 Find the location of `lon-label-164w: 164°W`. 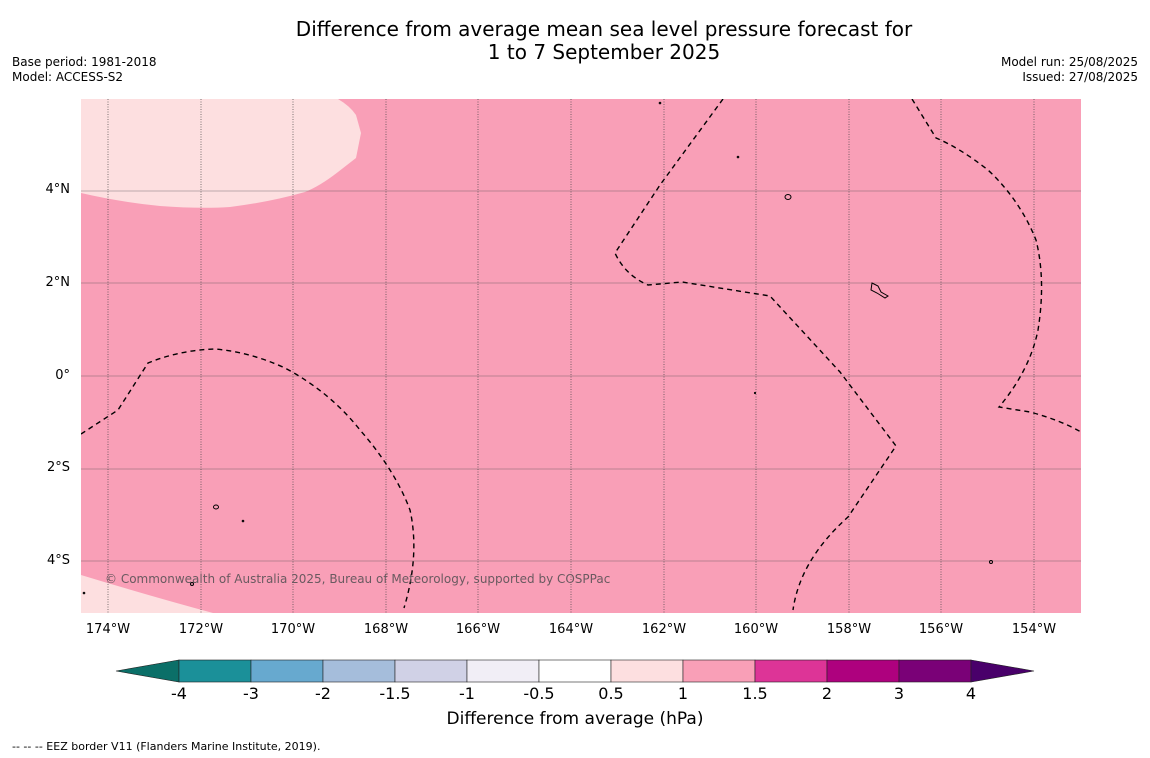

lon-label-164w: 164°W is located at coordinates (571, 629).